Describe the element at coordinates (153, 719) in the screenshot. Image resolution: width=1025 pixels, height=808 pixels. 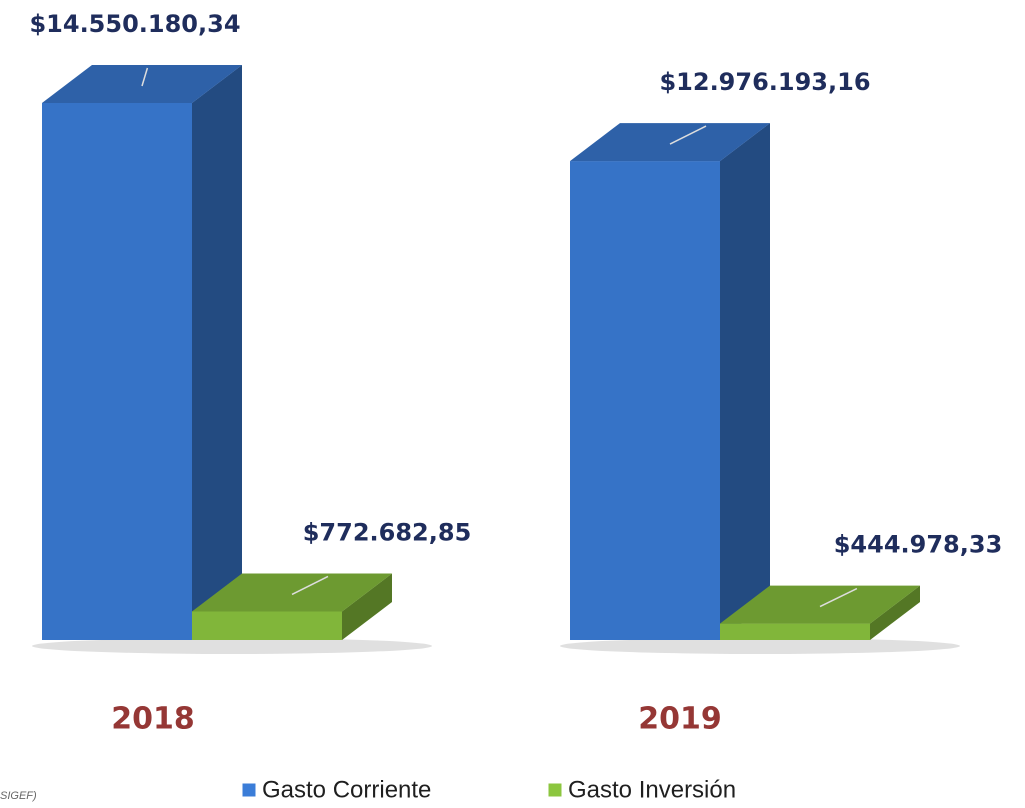
I see `category-label: 2018` at that location.